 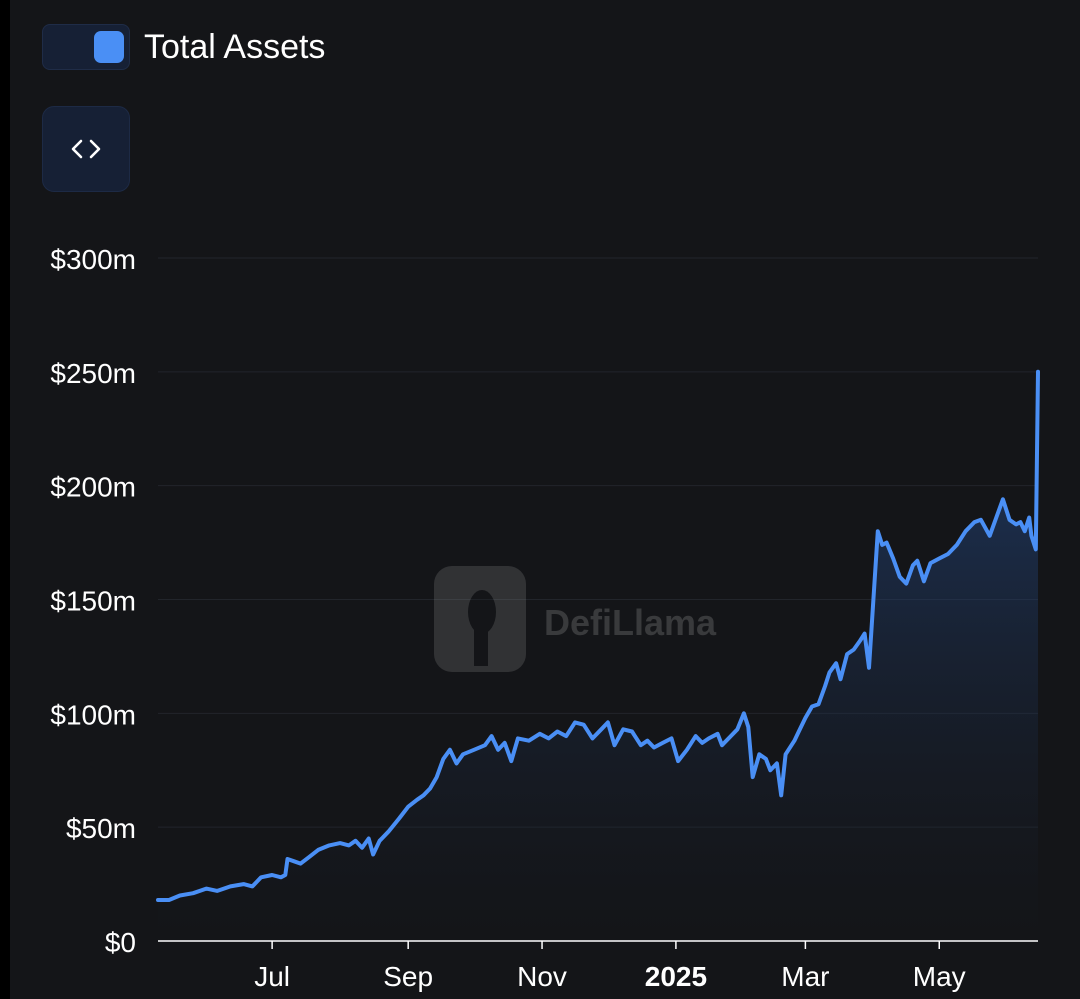 I want to click on y-tick-label: $250m, so click(x=93, y=373).